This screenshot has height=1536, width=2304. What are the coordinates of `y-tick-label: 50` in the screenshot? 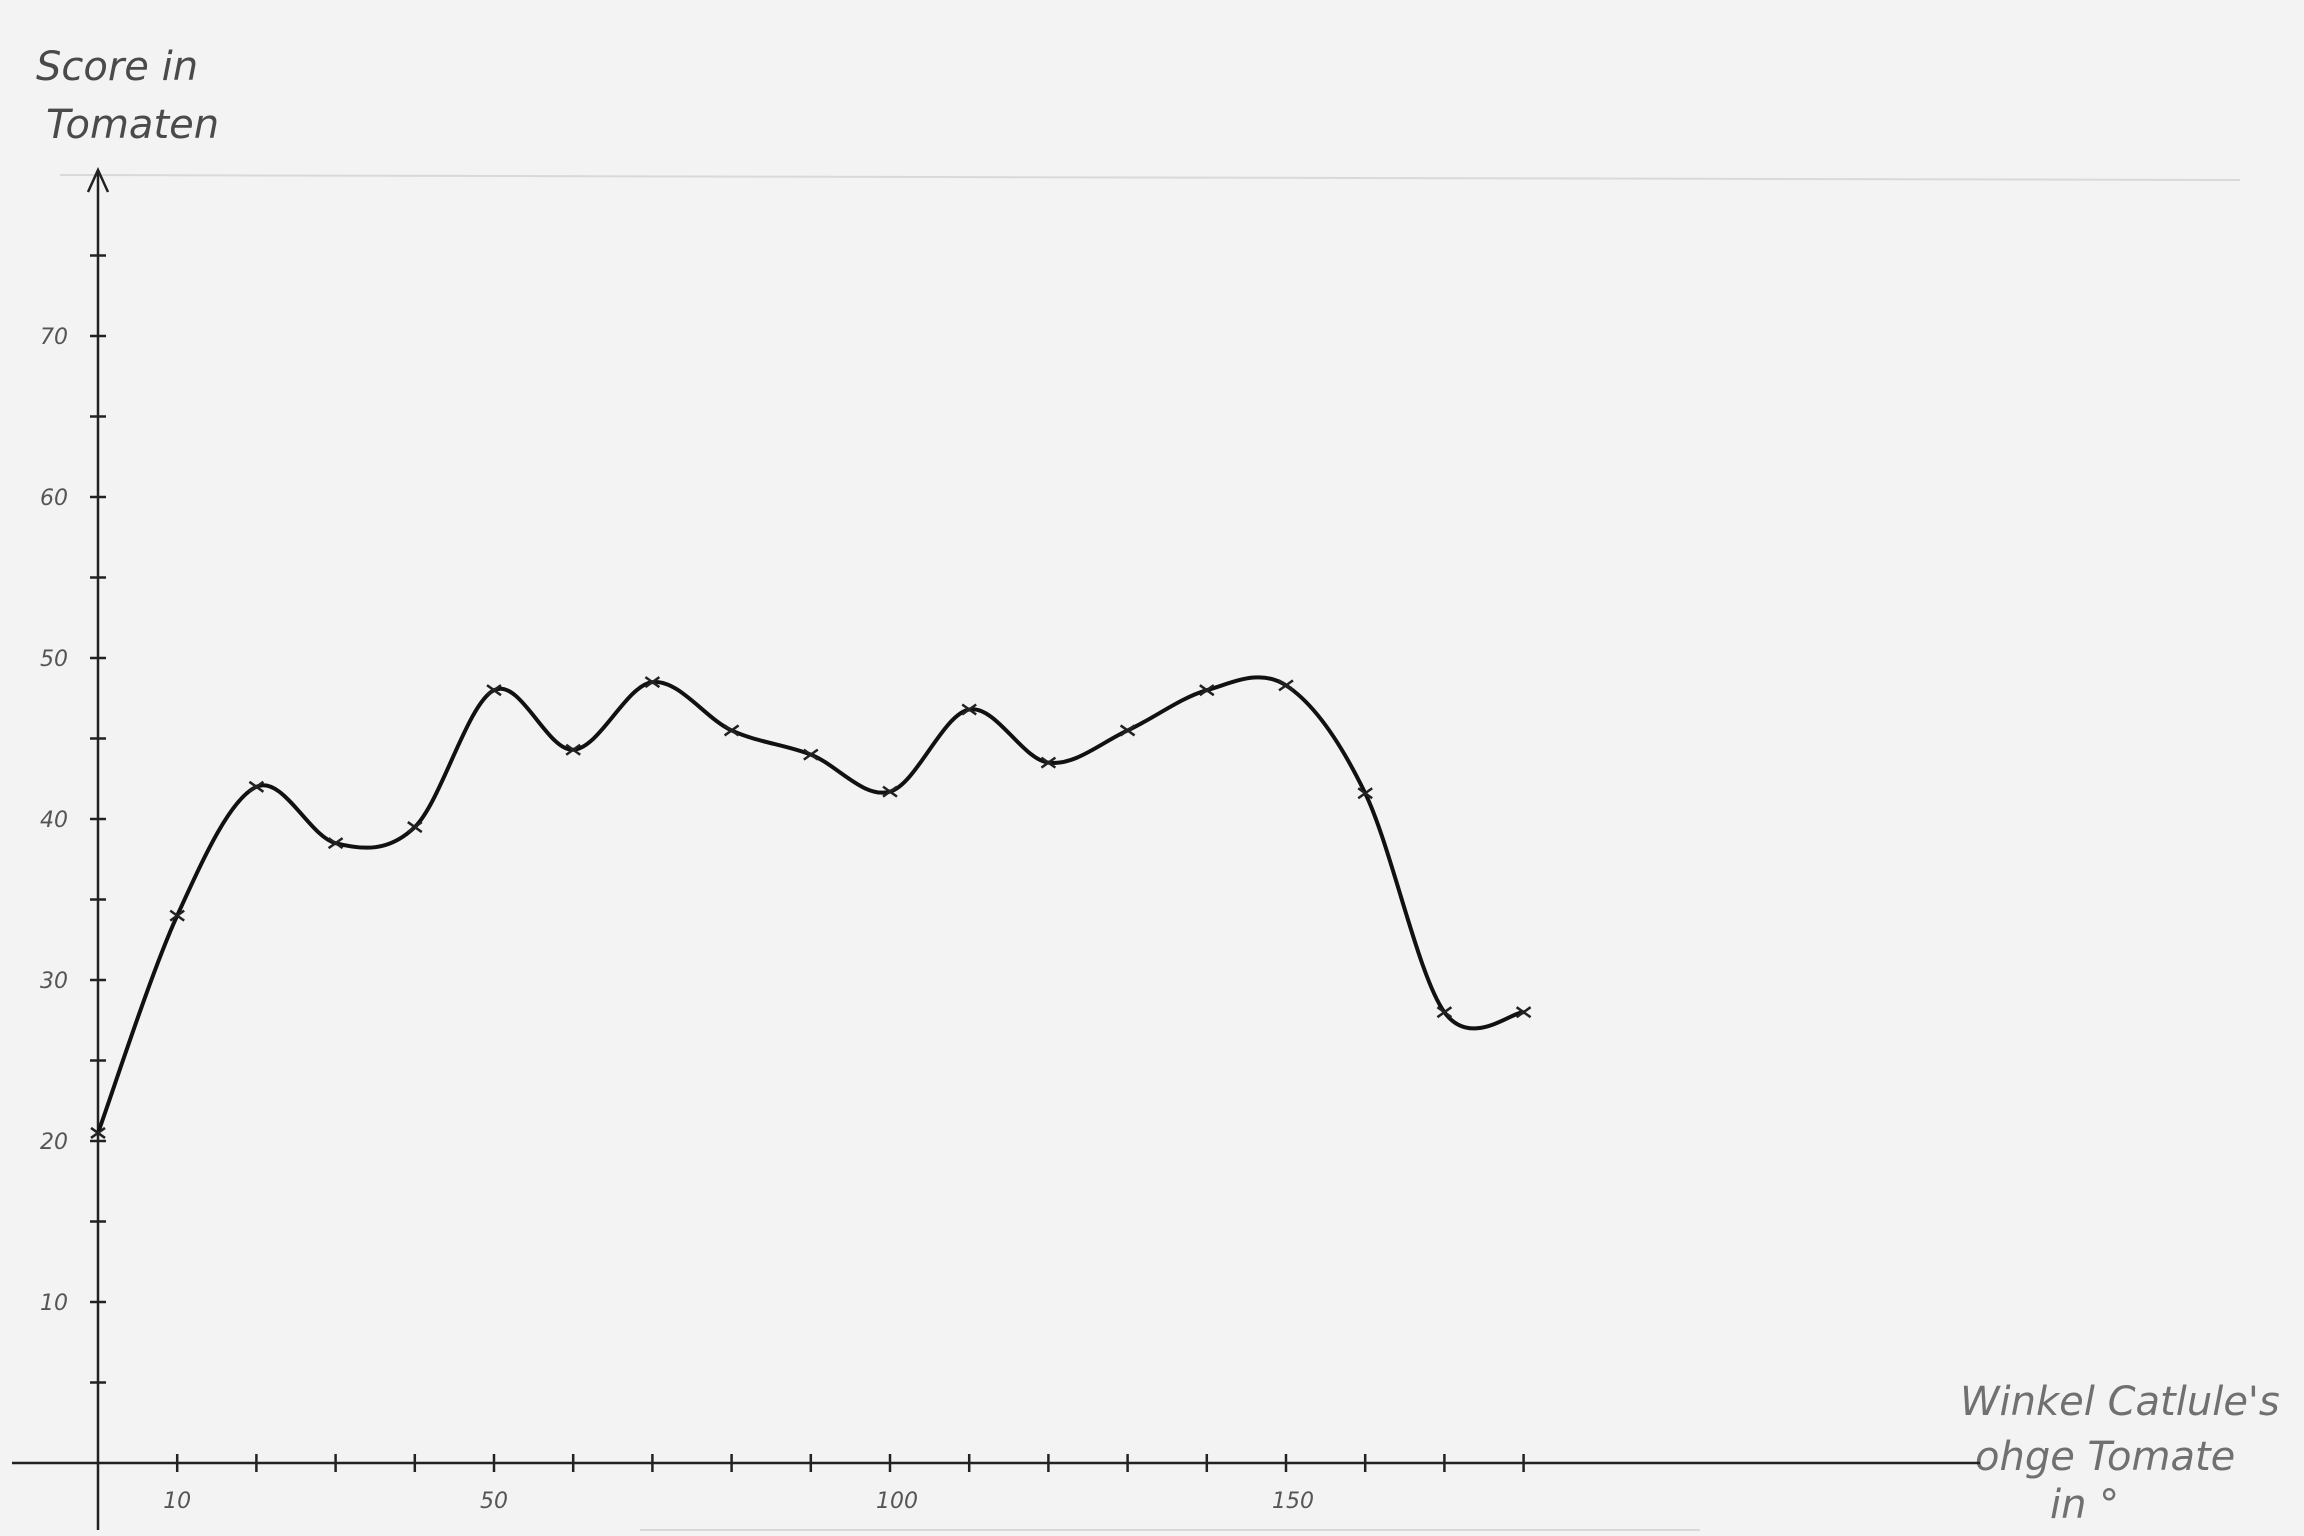 It's located at (54, 659).